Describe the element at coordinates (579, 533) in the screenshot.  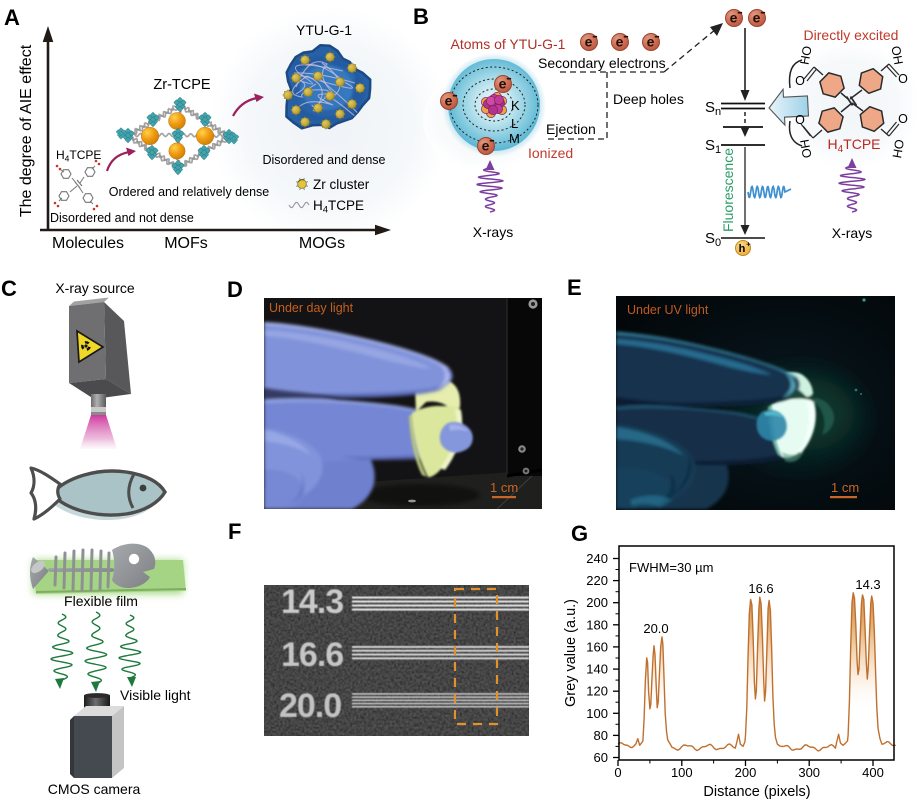
I see `svg-text: G` at that location.